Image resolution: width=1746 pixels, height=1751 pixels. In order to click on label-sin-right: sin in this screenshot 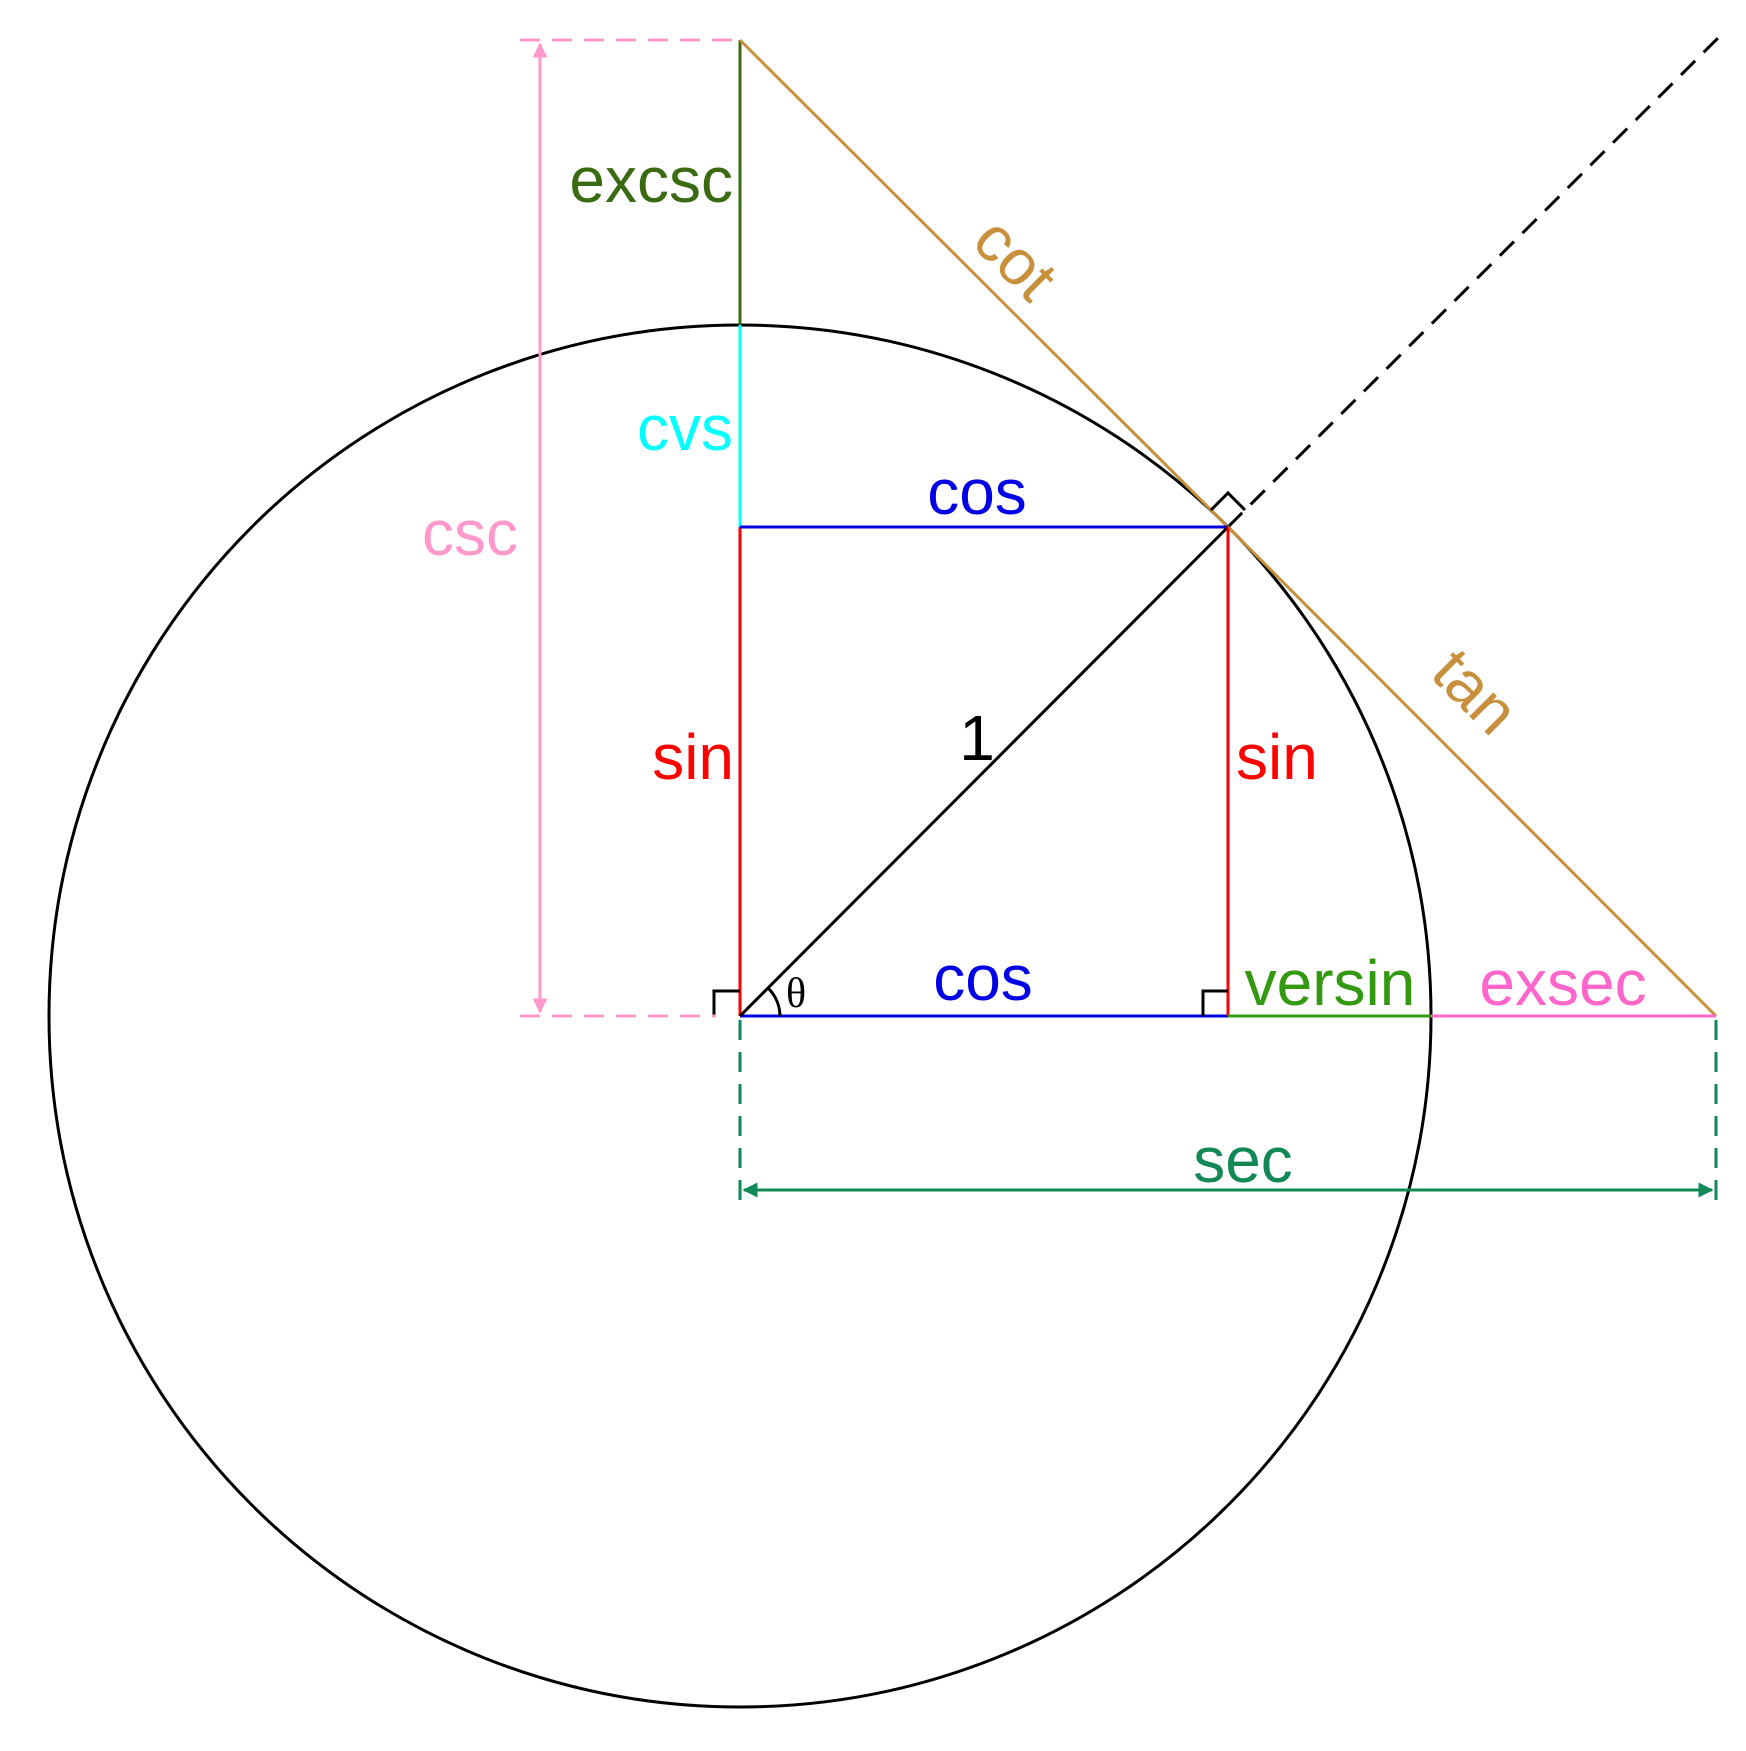, I will do `click(1277, 757)`.